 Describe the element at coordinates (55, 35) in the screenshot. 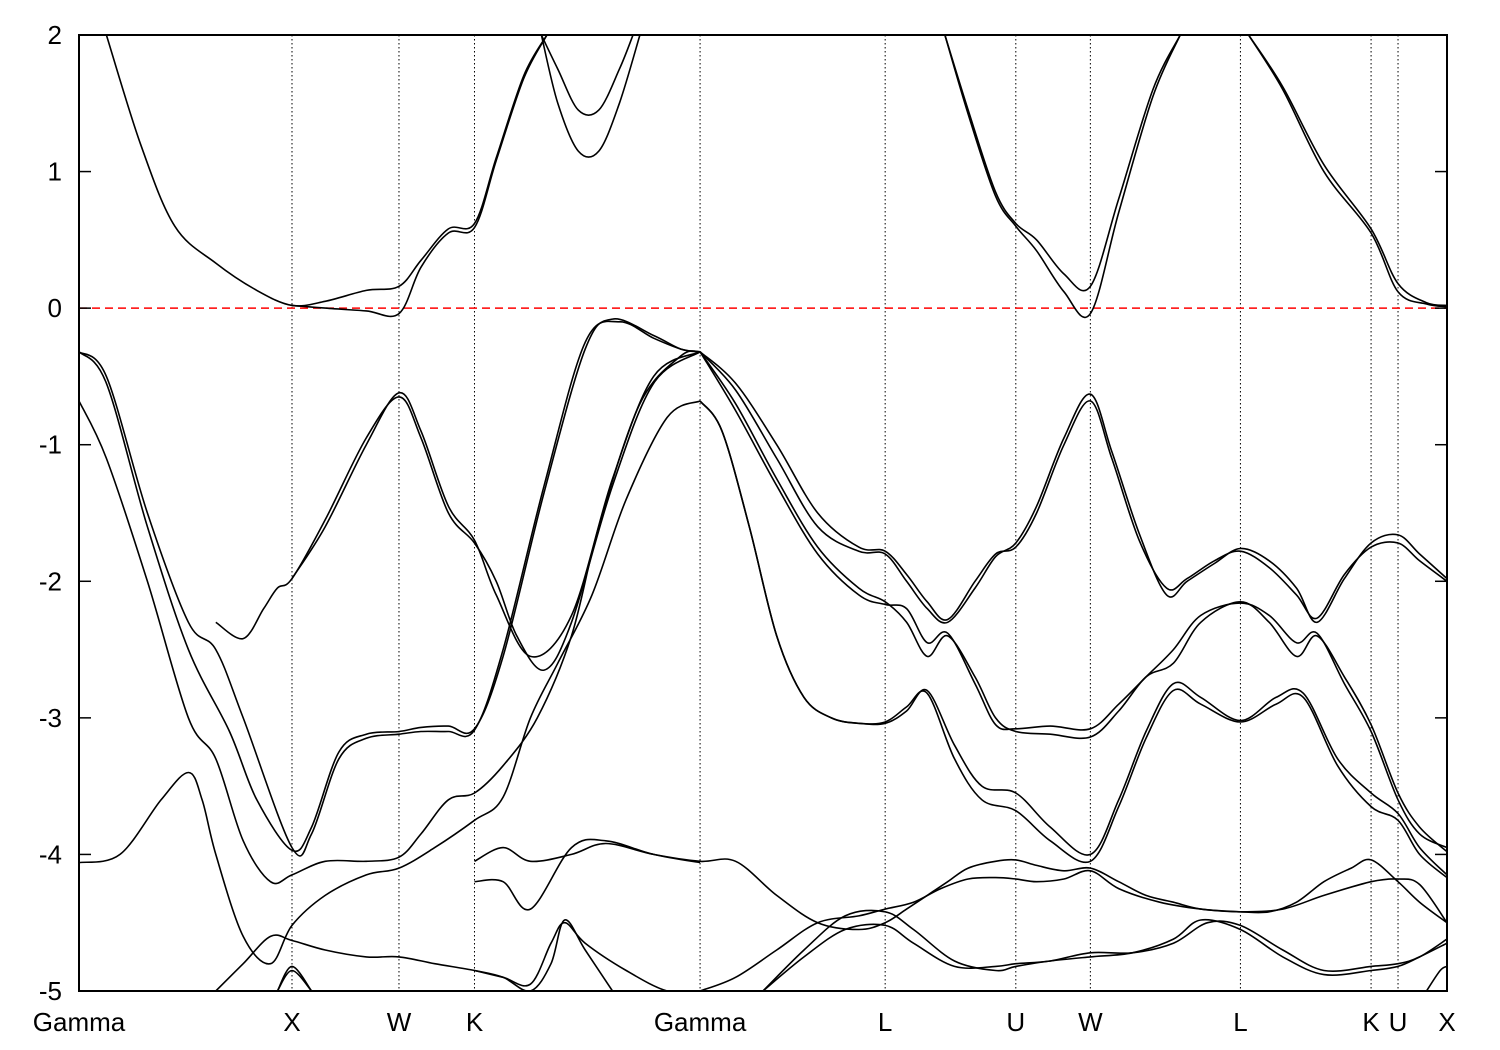

I see `y-tick-label: 2` at that location.